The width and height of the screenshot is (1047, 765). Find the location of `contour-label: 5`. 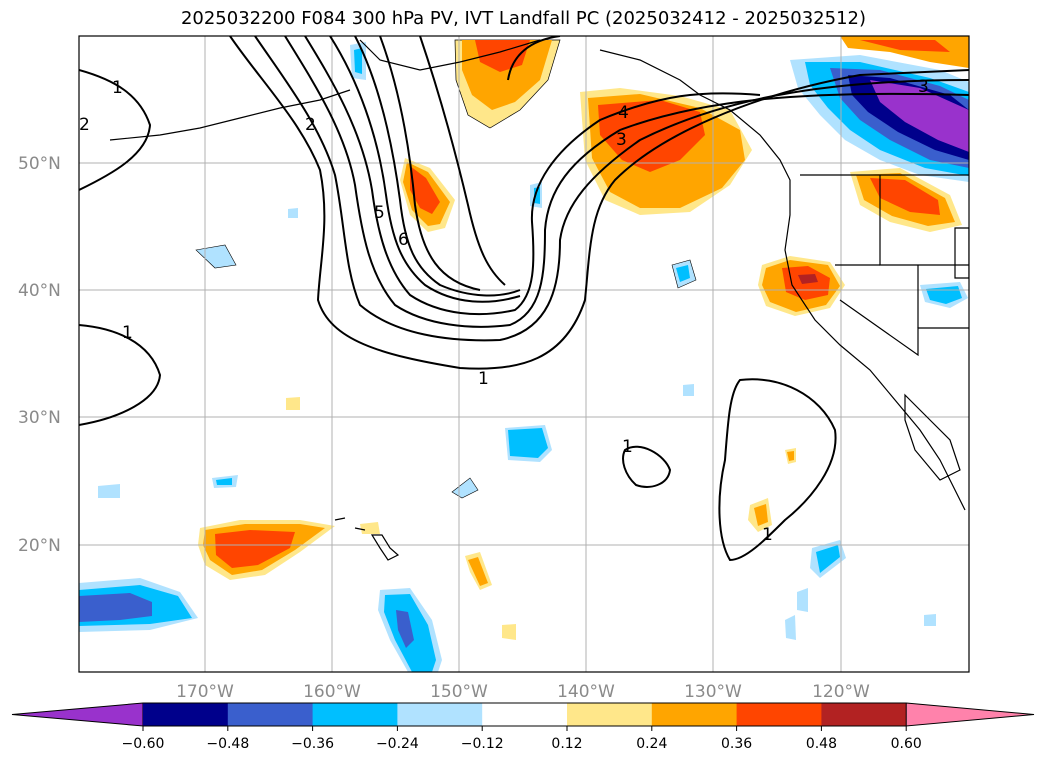

contour-label: 5 is located at coordinates (379, 213).